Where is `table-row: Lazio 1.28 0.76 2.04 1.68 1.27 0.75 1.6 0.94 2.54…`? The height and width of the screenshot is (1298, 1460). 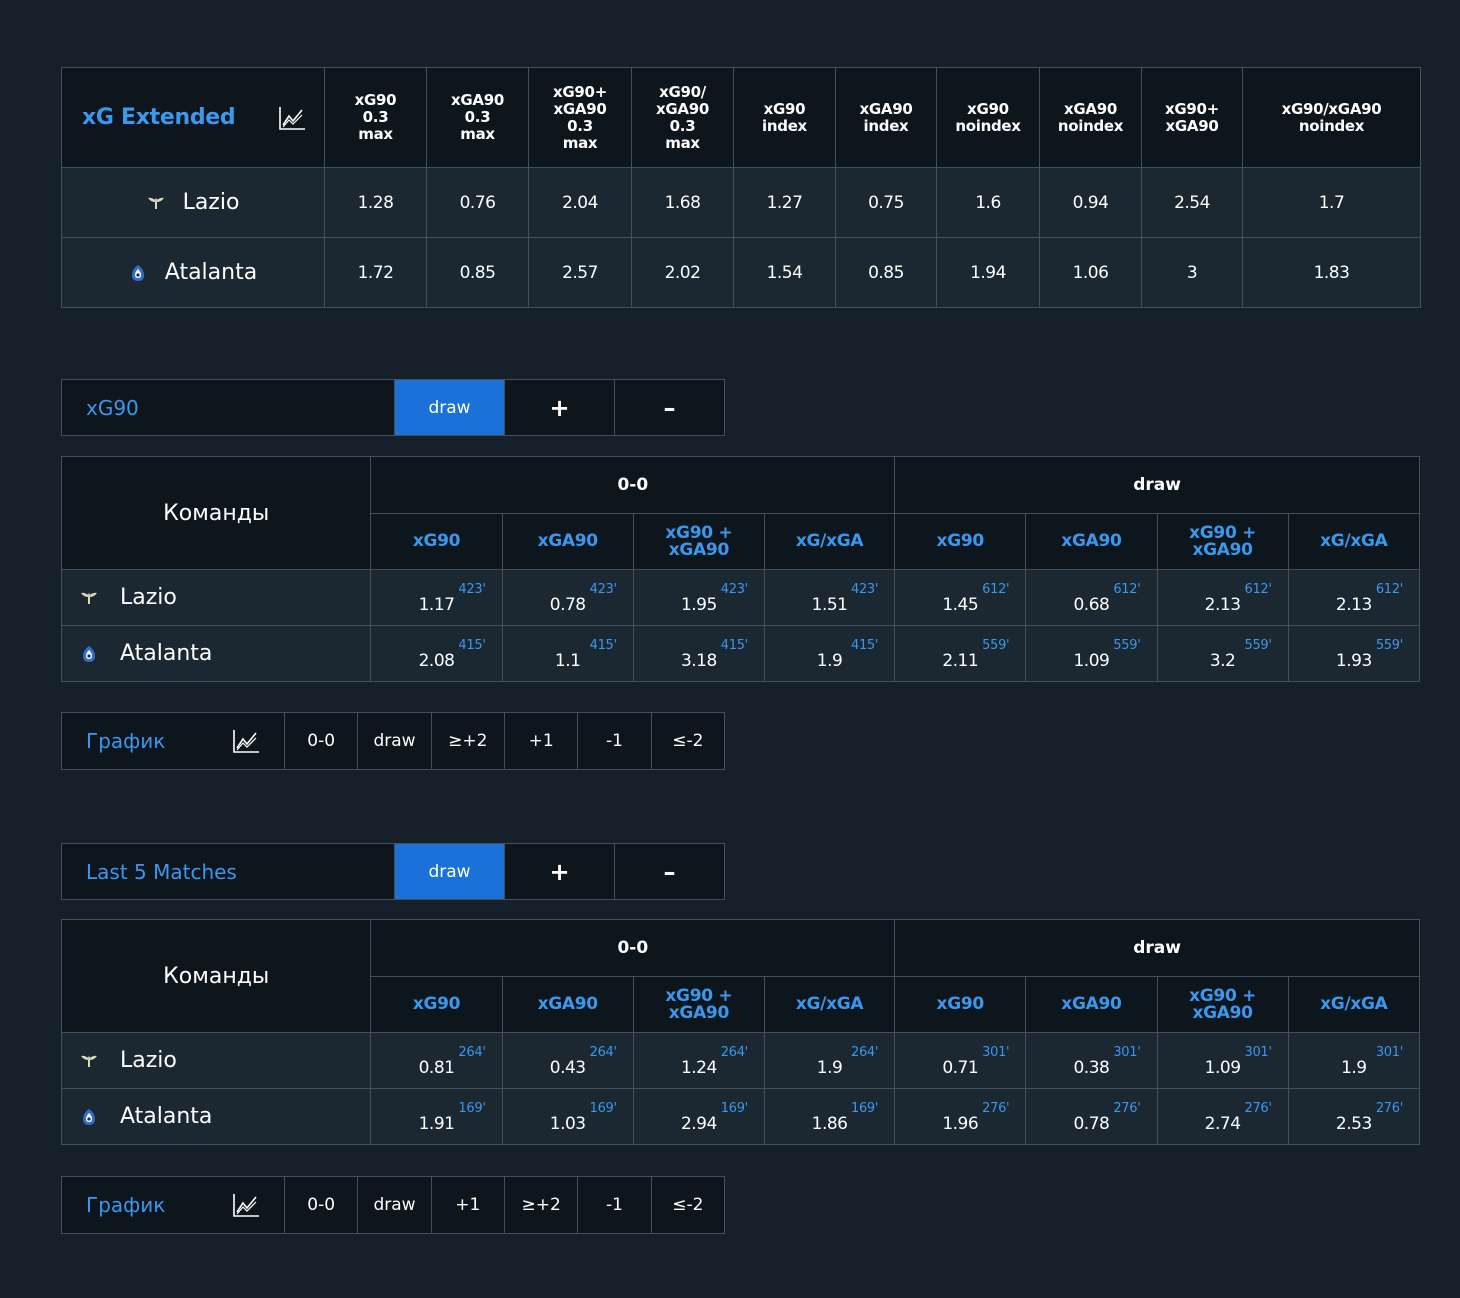 table-row: Lazio 1.28 0.76 2.04 1.68 1.27 0.75 1.6 0.94 2.54… is located at coordinates (741, 202).